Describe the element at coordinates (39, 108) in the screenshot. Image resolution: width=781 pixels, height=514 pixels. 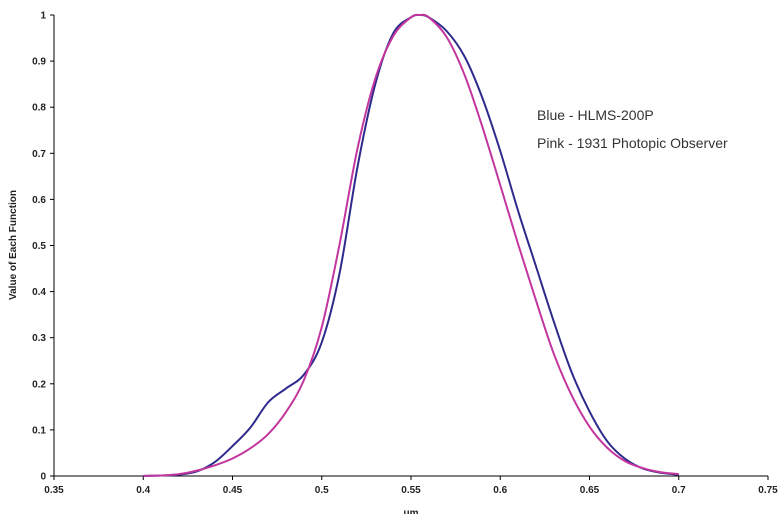
I see `y-tick-label: 0.8` at that location.